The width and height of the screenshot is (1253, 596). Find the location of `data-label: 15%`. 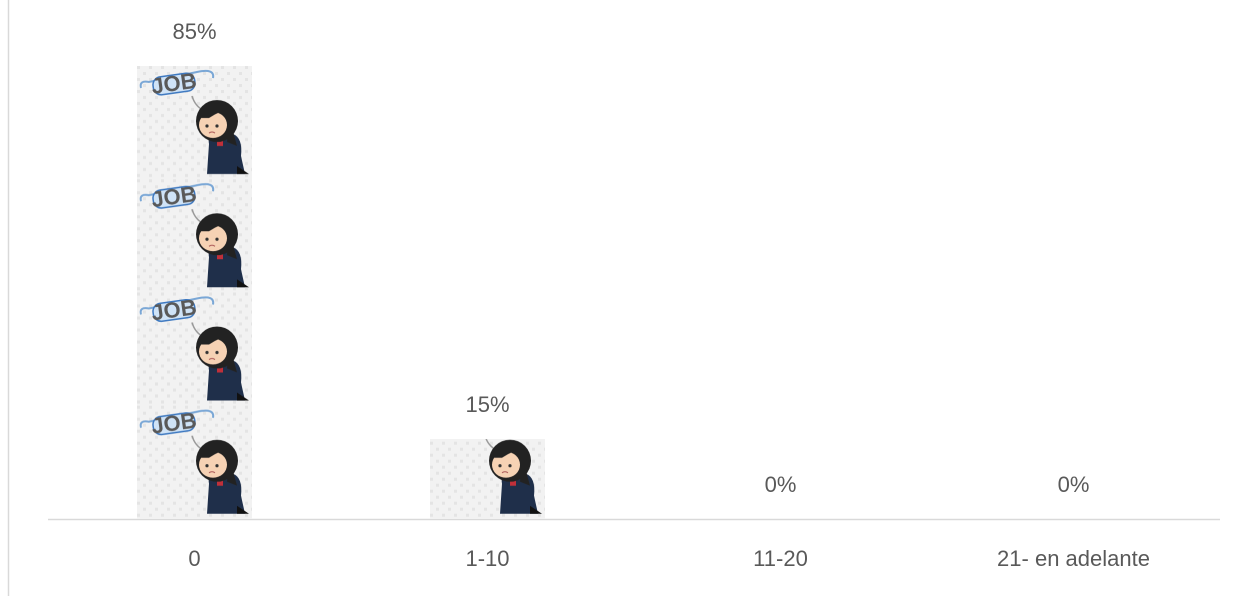

data-label: 15% is located at coordinates (487, 404).